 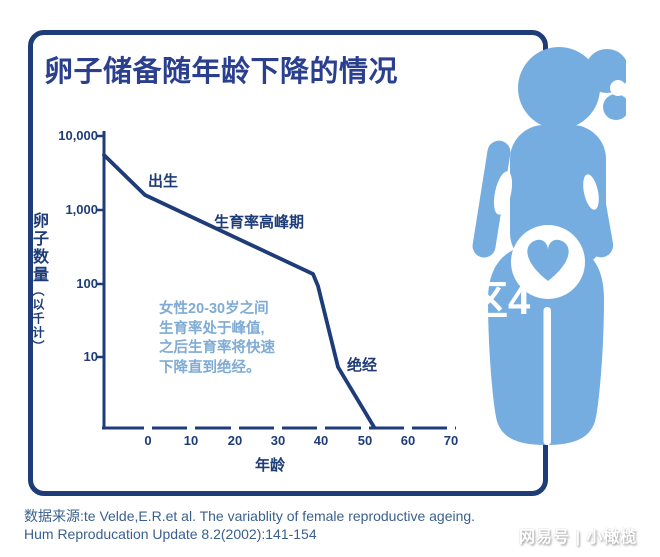 I want to click on x-tick-10: 10, so click(x=191, y=440).